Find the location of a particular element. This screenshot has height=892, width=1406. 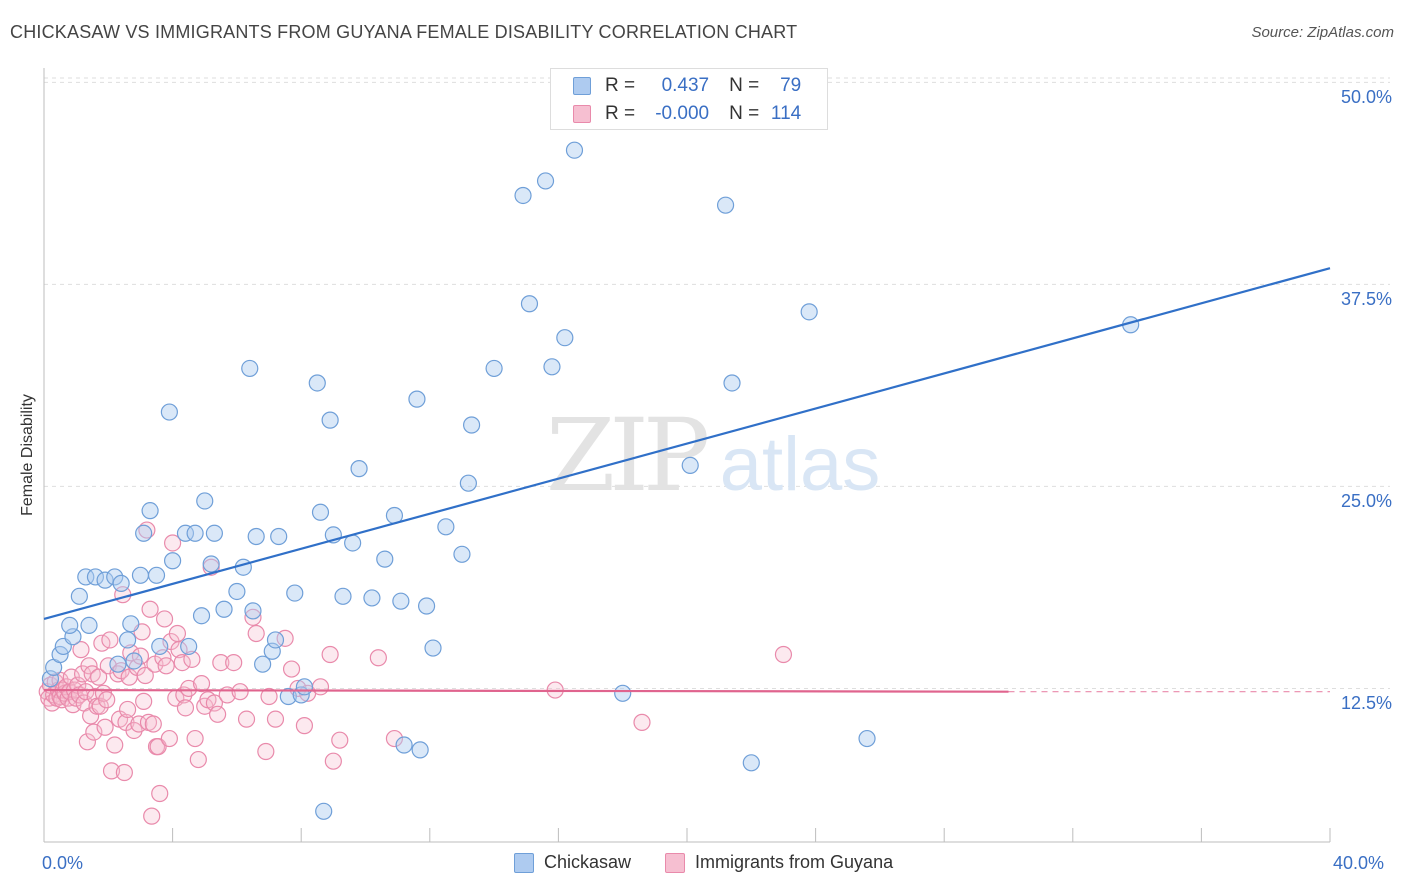

series-legend: Chickasaw Immigrants from Guyana is located at coordinates (720, 862).